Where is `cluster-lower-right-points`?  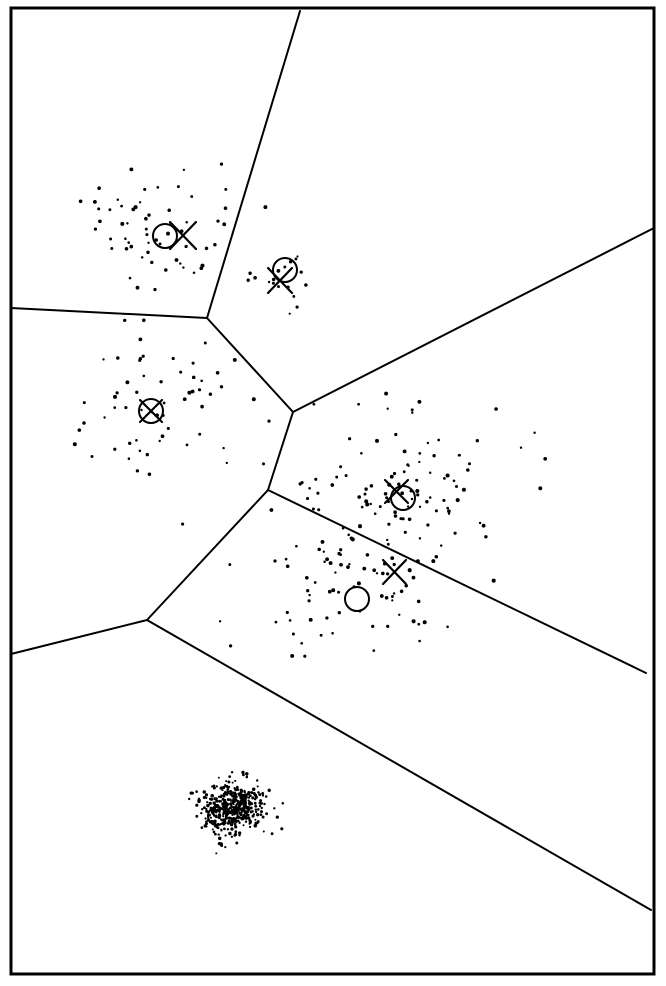 cluster-lower-right-points is located at coordinates (333, 583).